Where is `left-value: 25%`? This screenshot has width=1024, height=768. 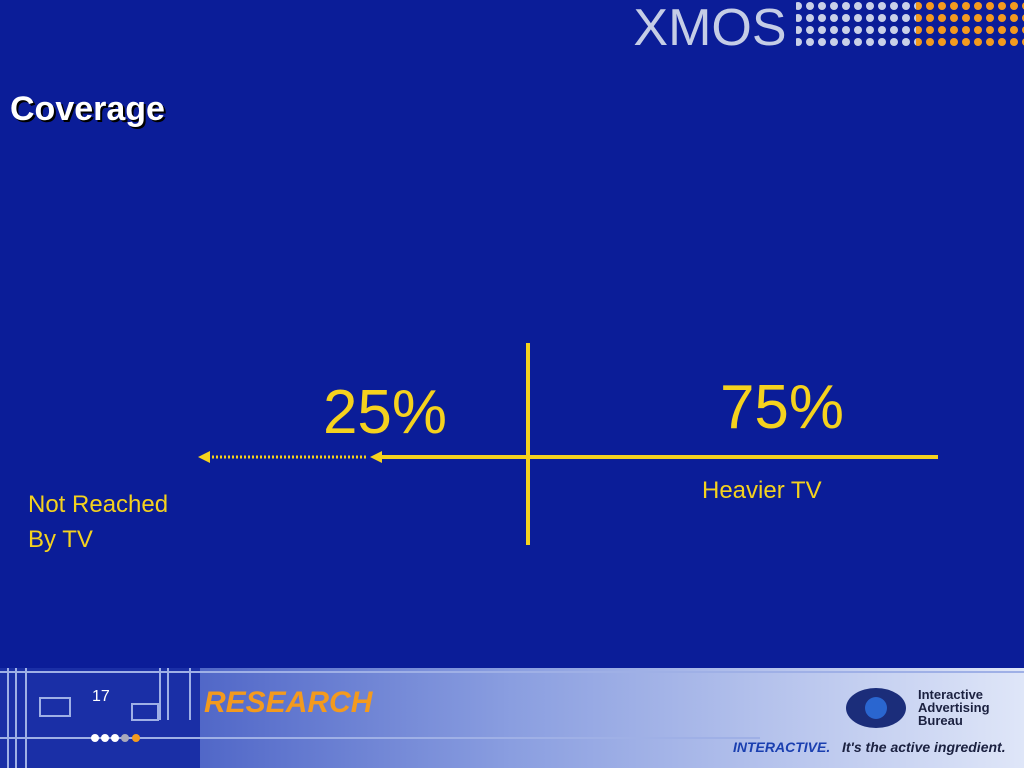
left-value: 25% is located at coordinates (385, 412).